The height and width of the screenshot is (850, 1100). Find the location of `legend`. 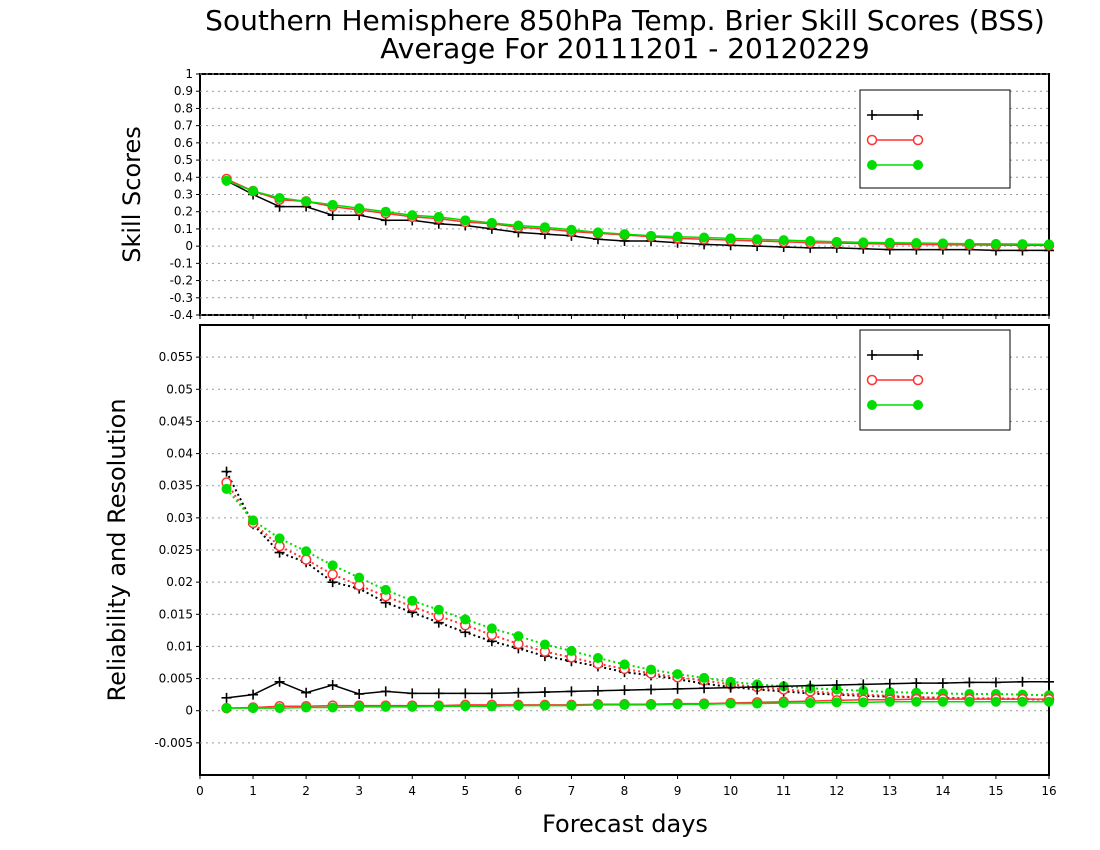

legend is located at coordinates (935, 139).